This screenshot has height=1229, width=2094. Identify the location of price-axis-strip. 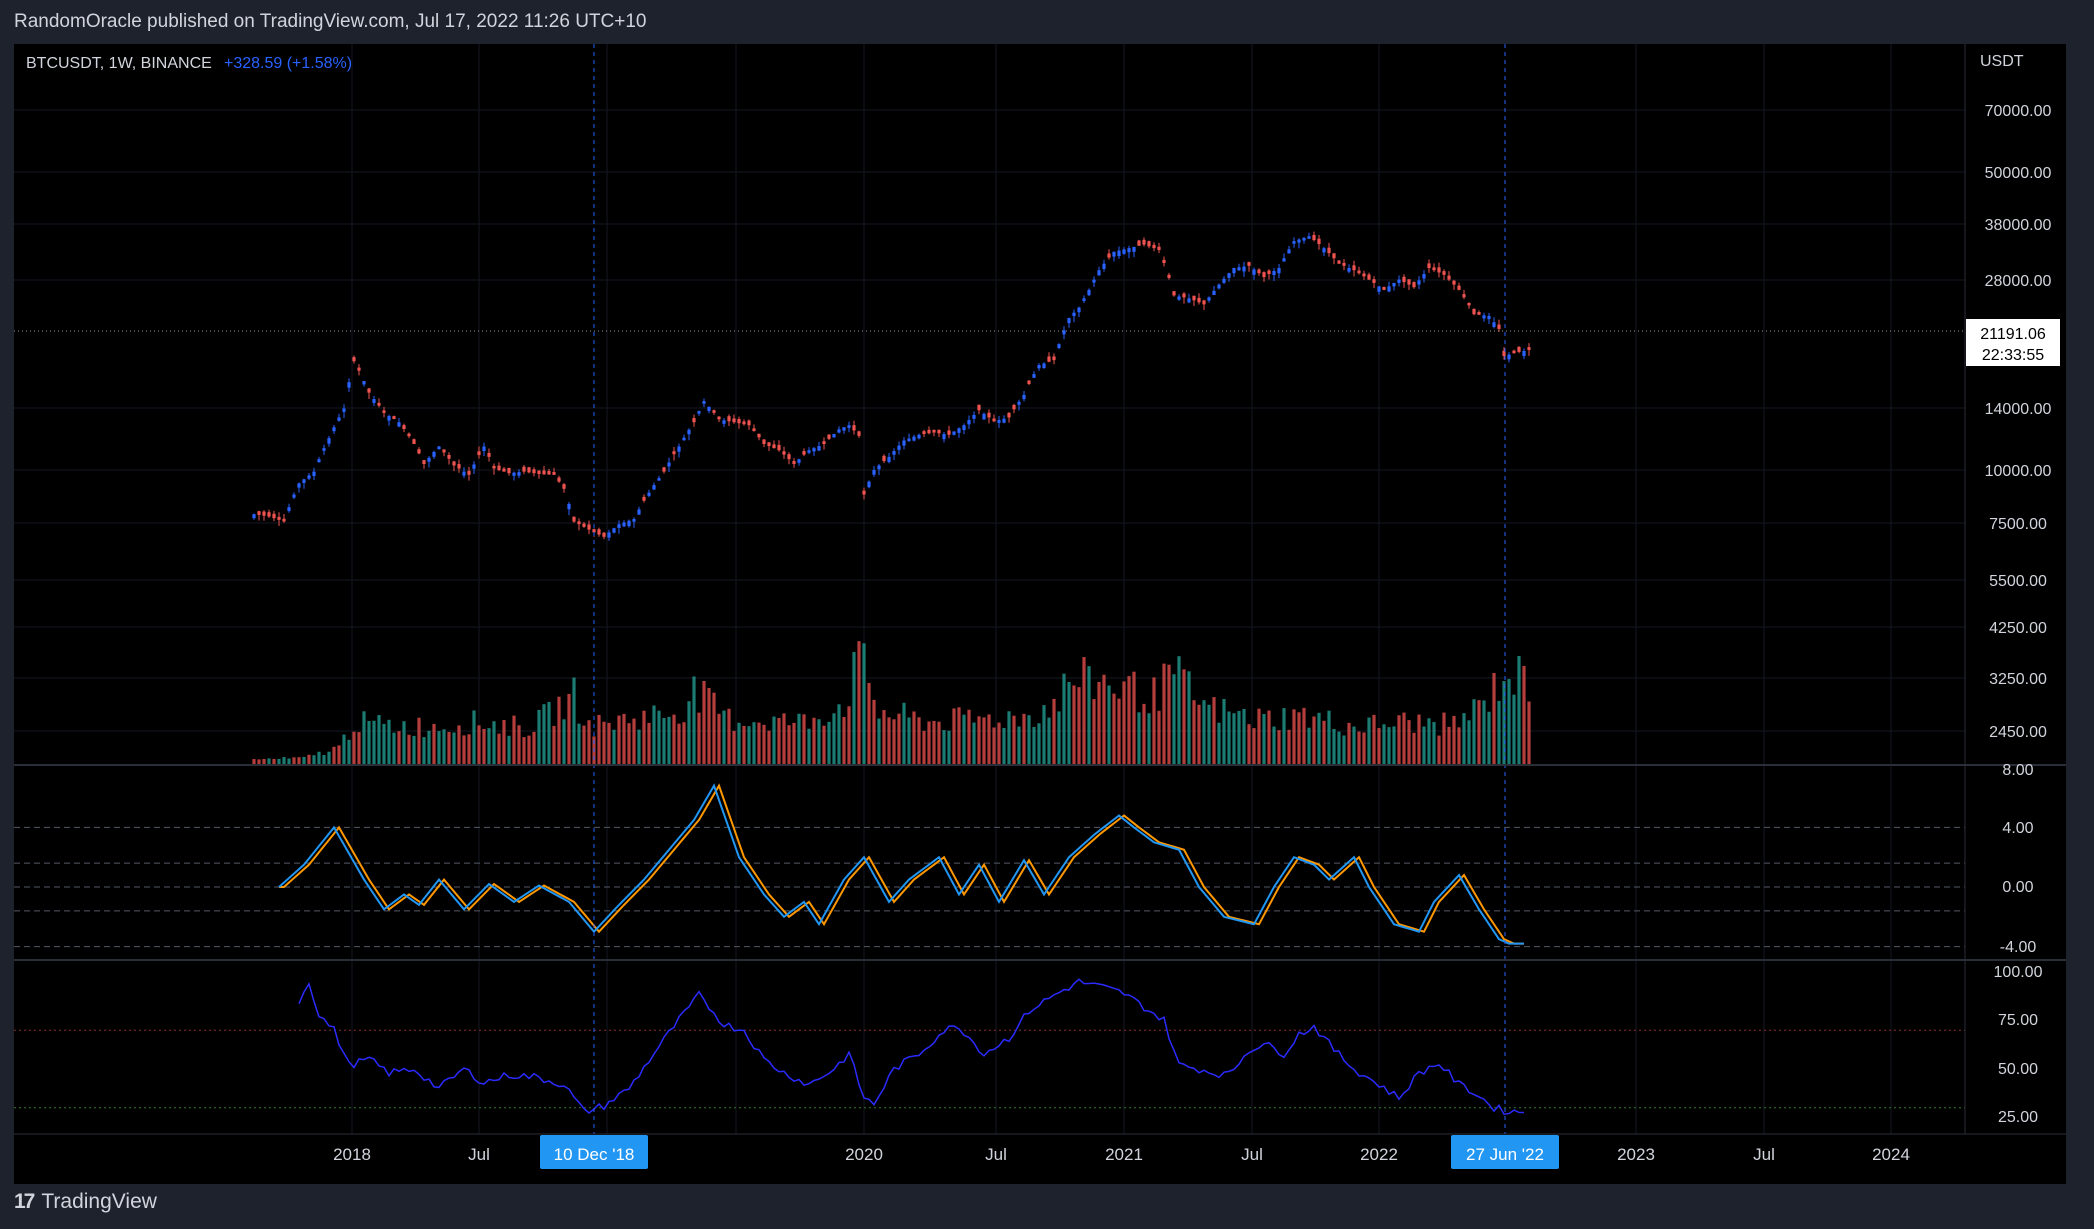
(2016, 589).